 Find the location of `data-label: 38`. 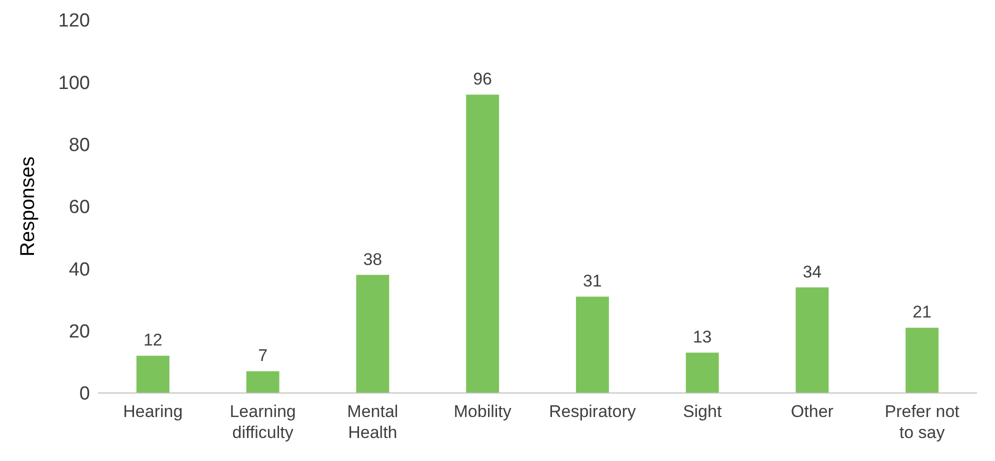

data-label: 38 is located at coordinates (372, 259).